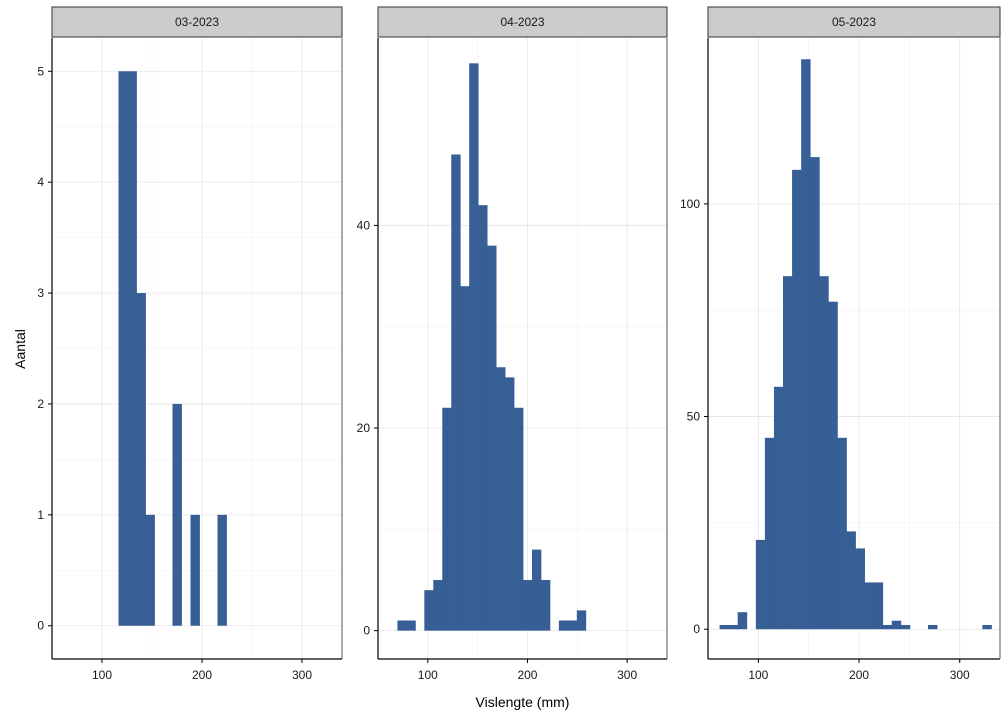 This screenshot has width=1008, height=720. I want to click on y-tick-label: 2, so click(40, 404).